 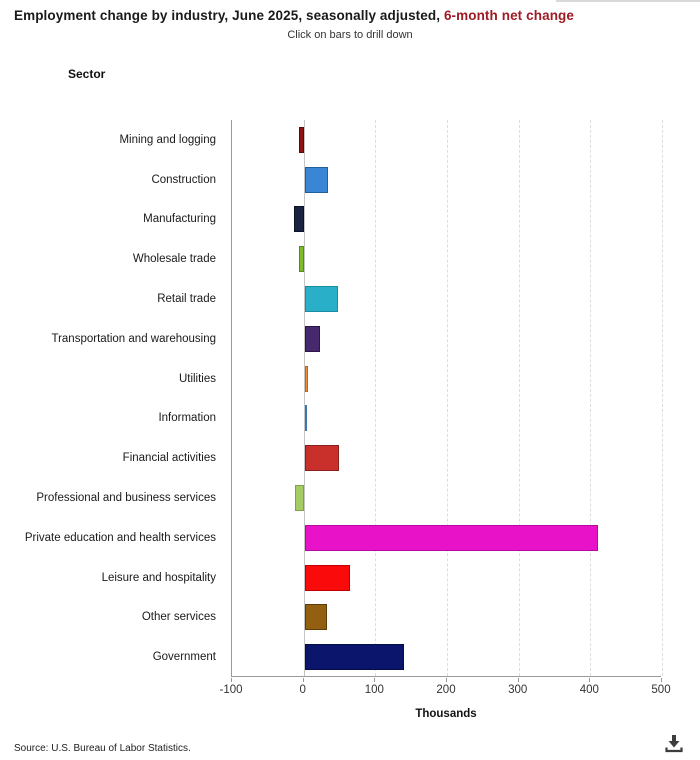 I want to click on bar-construction, so click(x=316, y=179).